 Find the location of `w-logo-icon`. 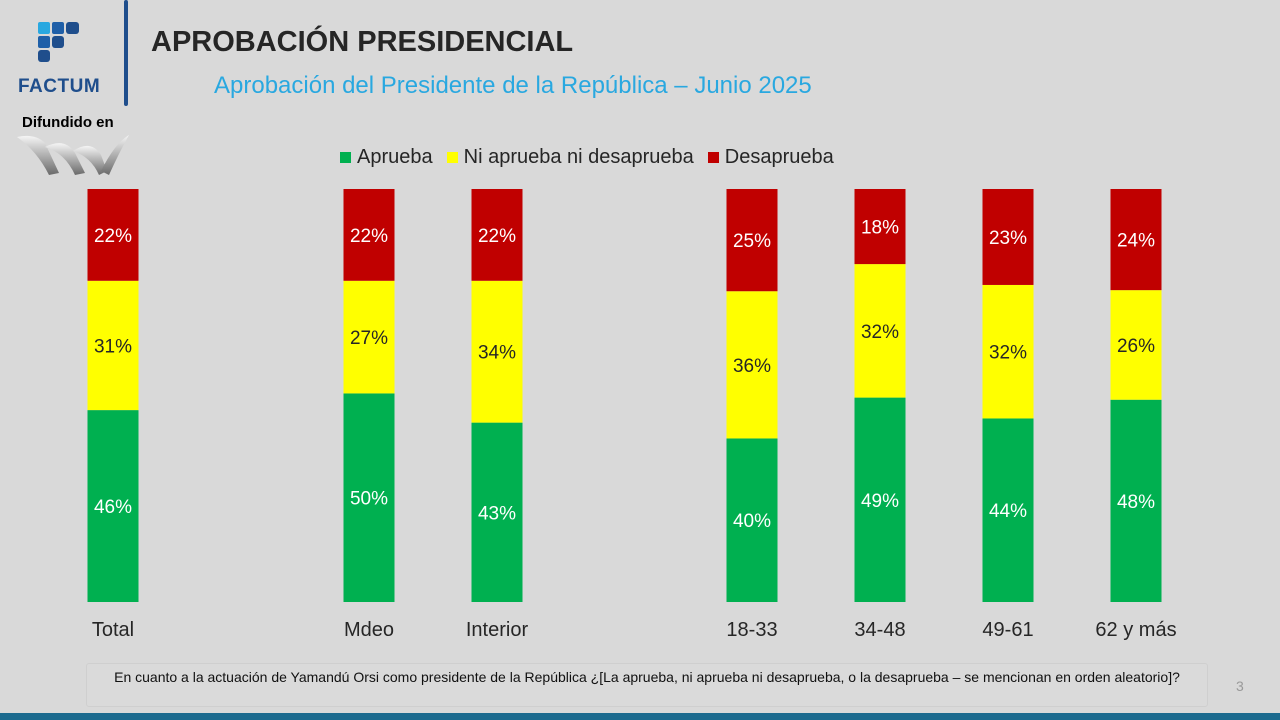

w-logo-icon is located at coordinates (72, 157).